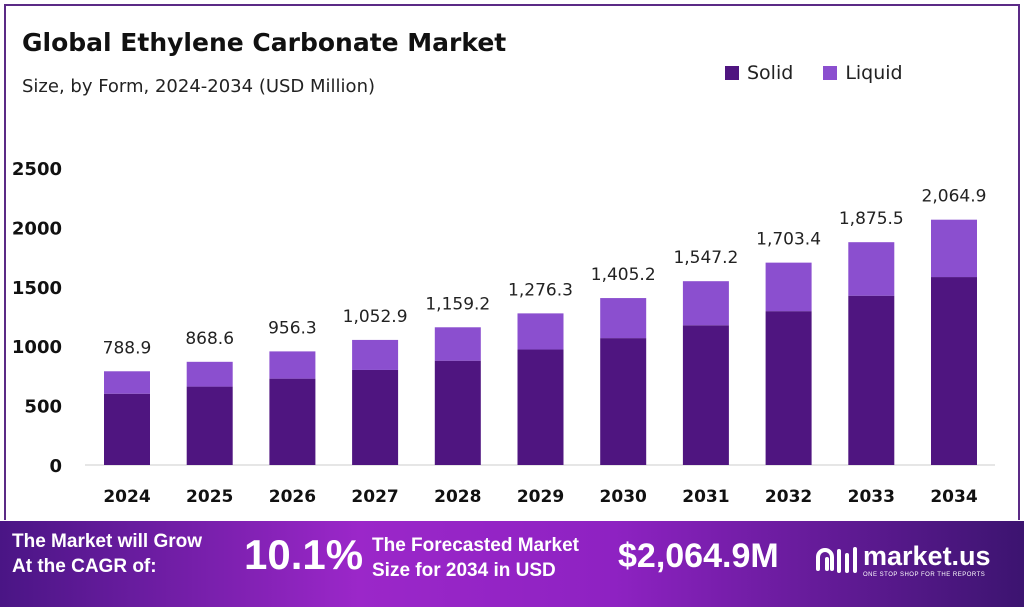  I want to click on bar-liquid-2033, so click(871, 269).